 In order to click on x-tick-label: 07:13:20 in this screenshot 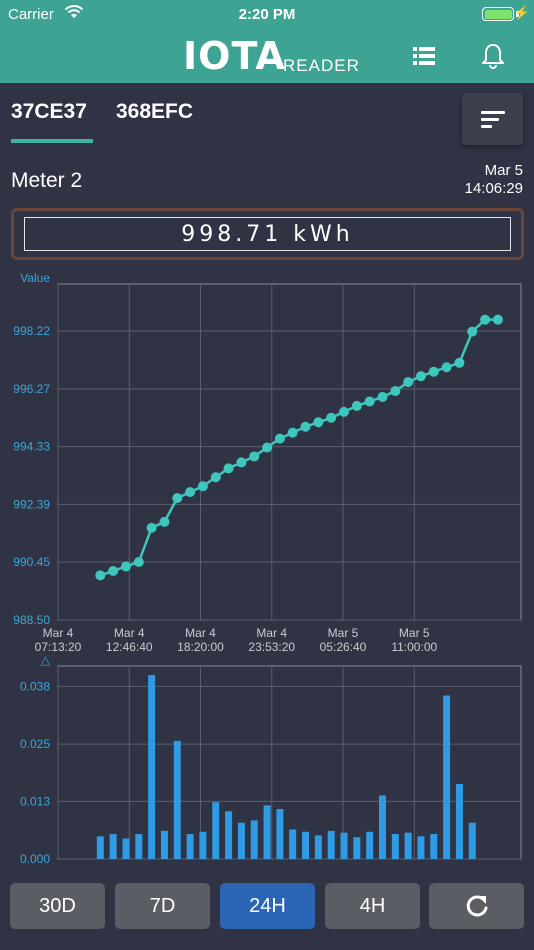, I will do `click(58, 647)`.